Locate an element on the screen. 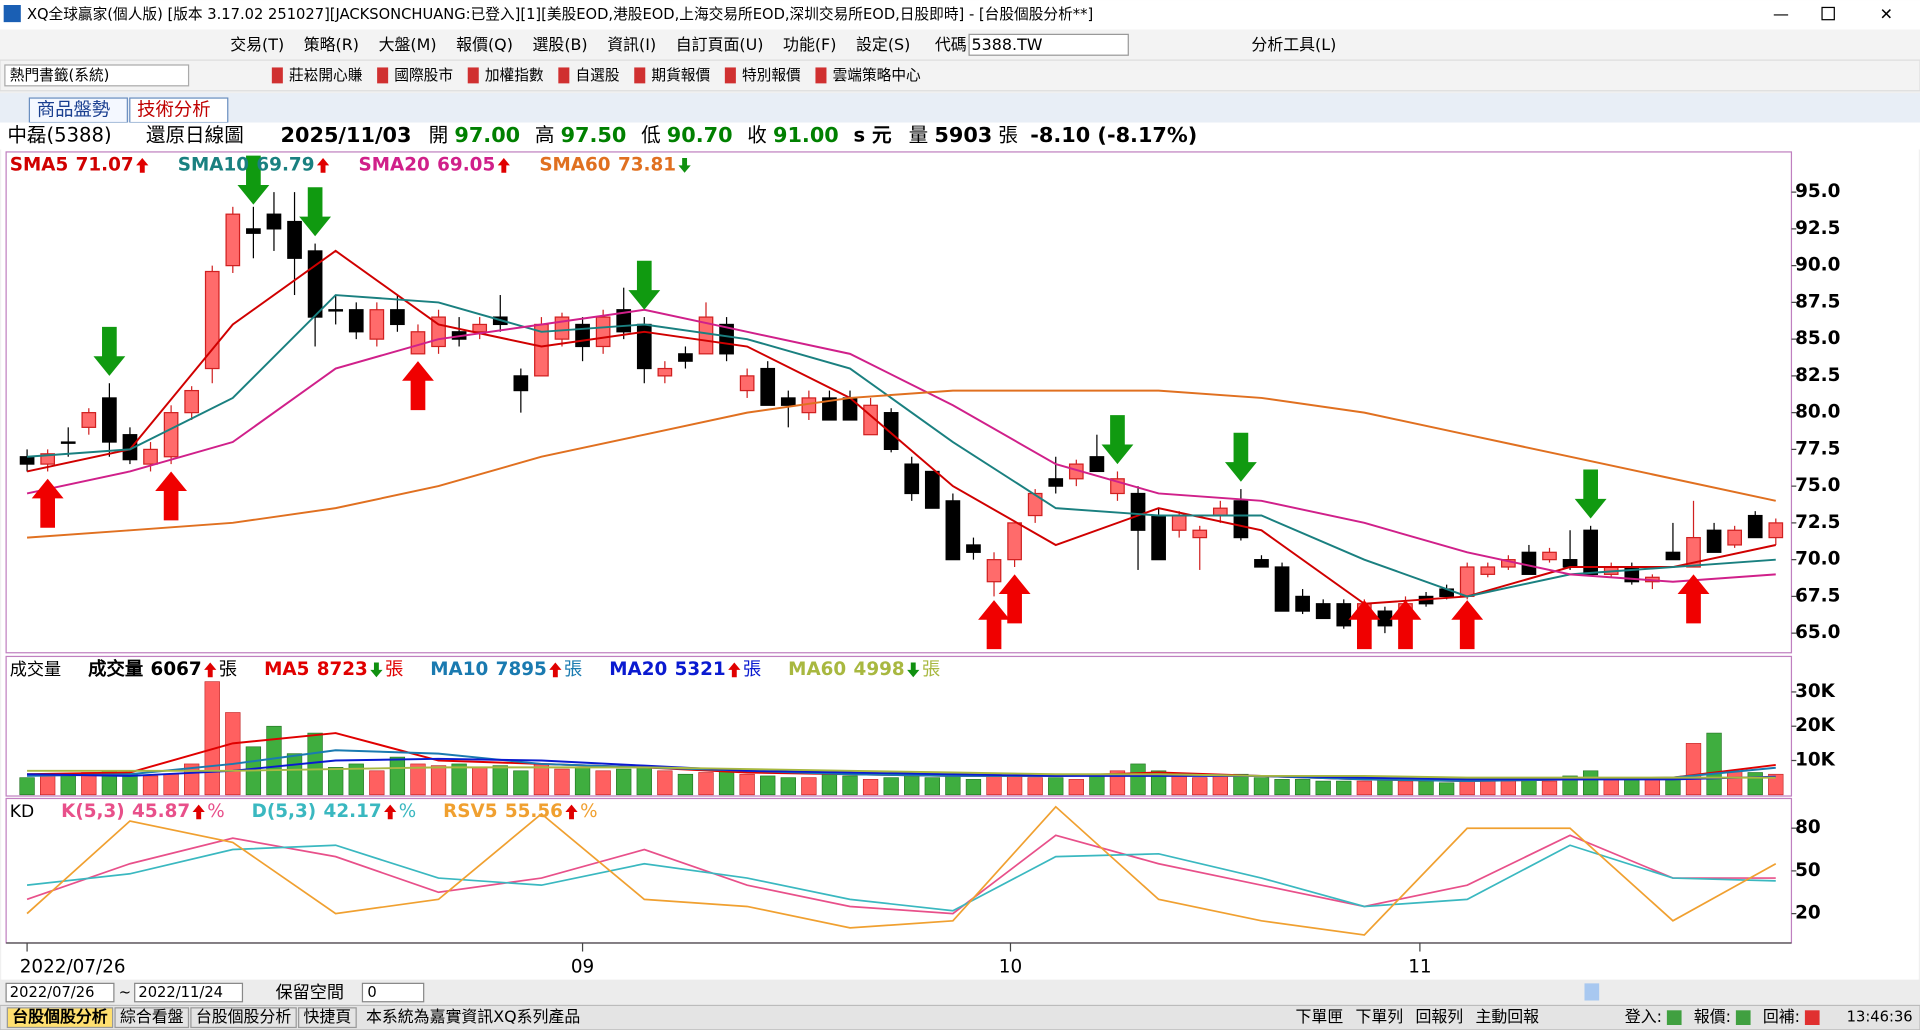 Image resolution: width=1920 pixels, height=1030 pixels. menu-item: 交易(T) is located at coordinates (257, 44).